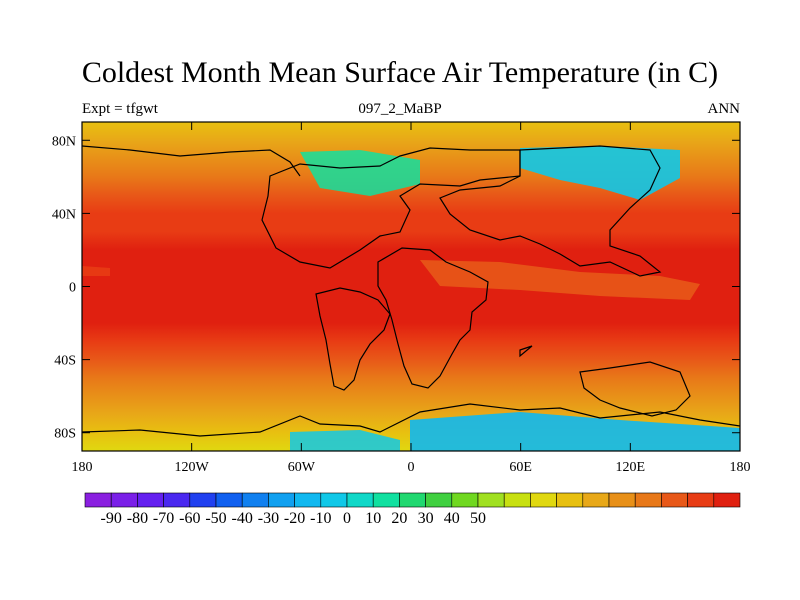 This screenshot has height=600, width=800. I want to click on experiment-label: Expt = tfgwt, so click(120, 109).